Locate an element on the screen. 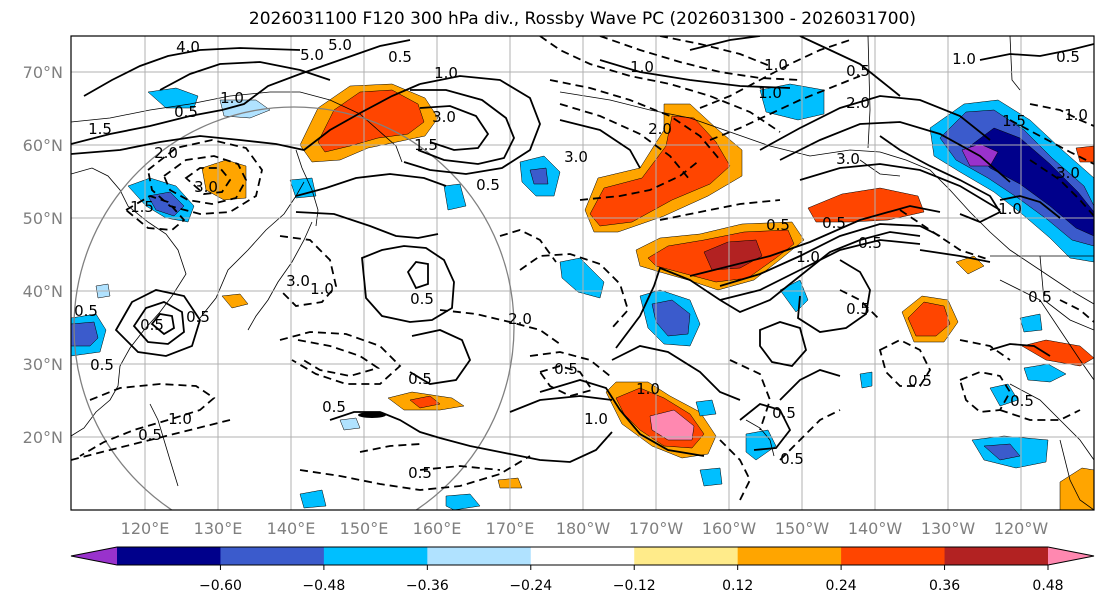 The image size is (1105, 604). colorbar-tick-label: −0.36 is located at coordinates (427, 586).